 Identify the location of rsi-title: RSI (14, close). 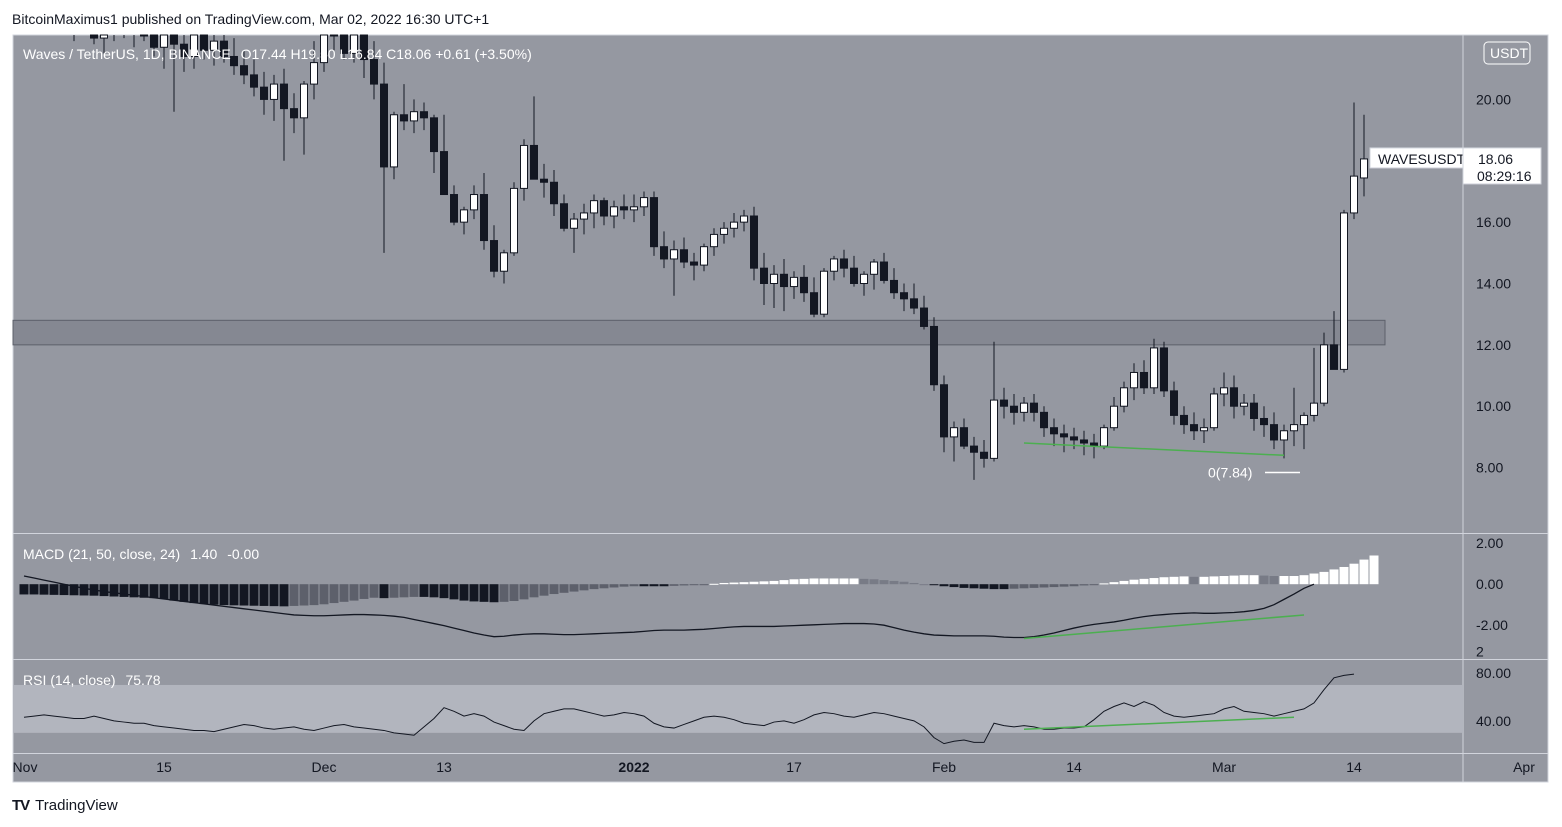
(69, 680).